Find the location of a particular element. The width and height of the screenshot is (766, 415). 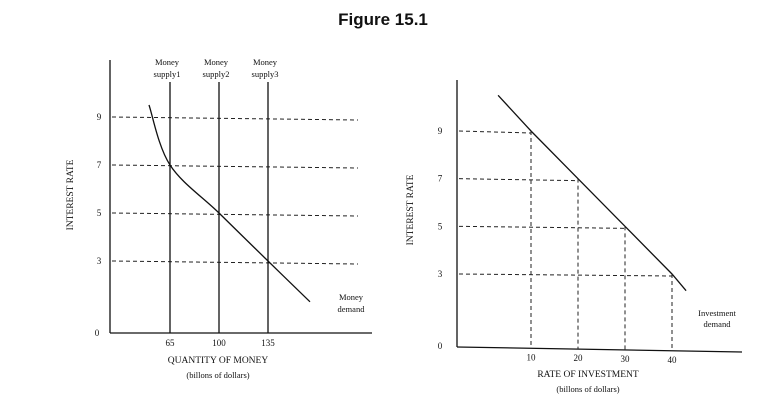

money-supply-label-2: Money is located at coordinates (216, 62).